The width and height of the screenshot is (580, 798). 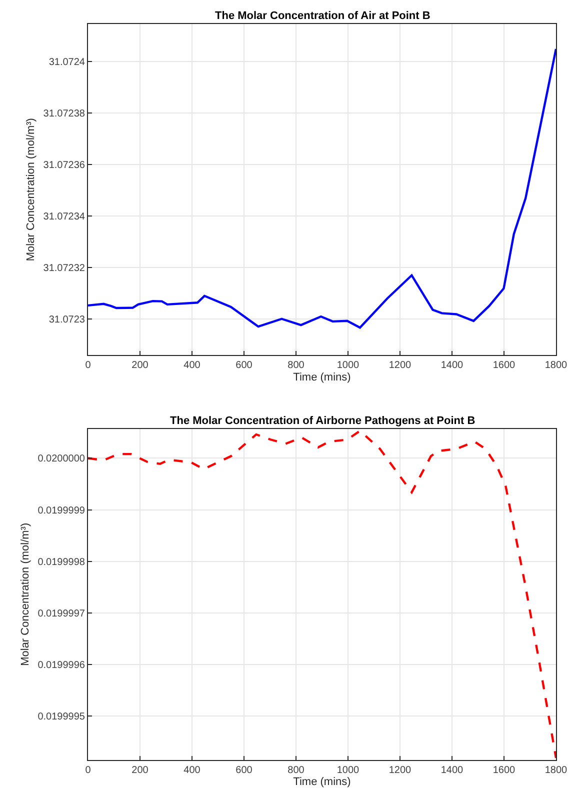 I want to click on y-tick-label: 31.07236, so click(x=64, y=165).